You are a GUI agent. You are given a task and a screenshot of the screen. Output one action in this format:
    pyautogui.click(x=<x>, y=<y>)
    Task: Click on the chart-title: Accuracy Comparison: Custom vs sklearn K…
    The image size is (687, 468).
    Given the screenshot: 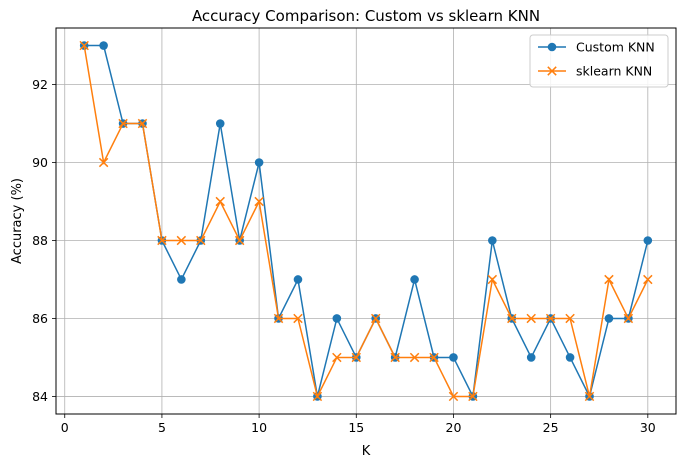 What is the action you would take?
    pyautogui.click(x=366, y=16)
    